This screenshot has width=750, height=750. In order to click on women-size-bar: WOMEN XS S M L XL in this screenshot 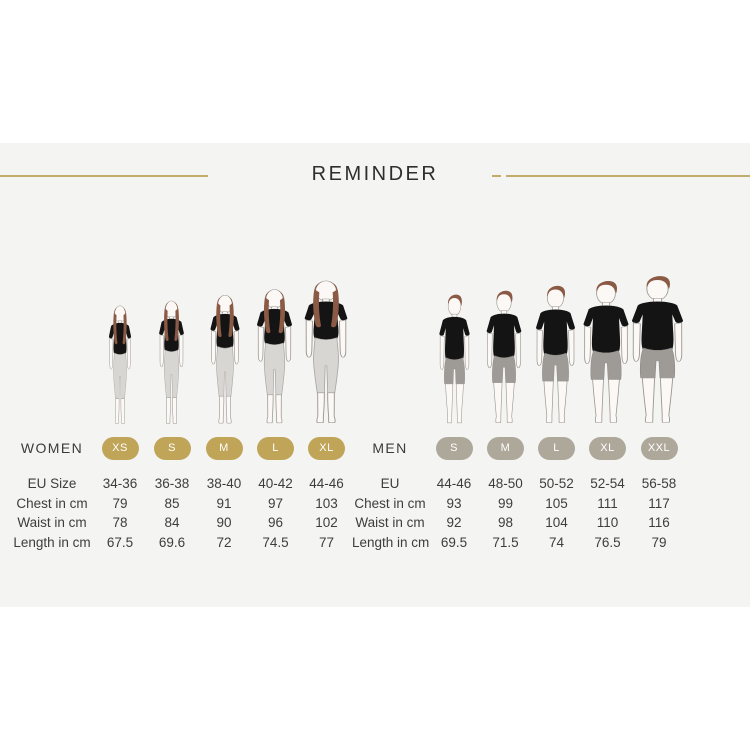, I will do `click(181, 448)`.